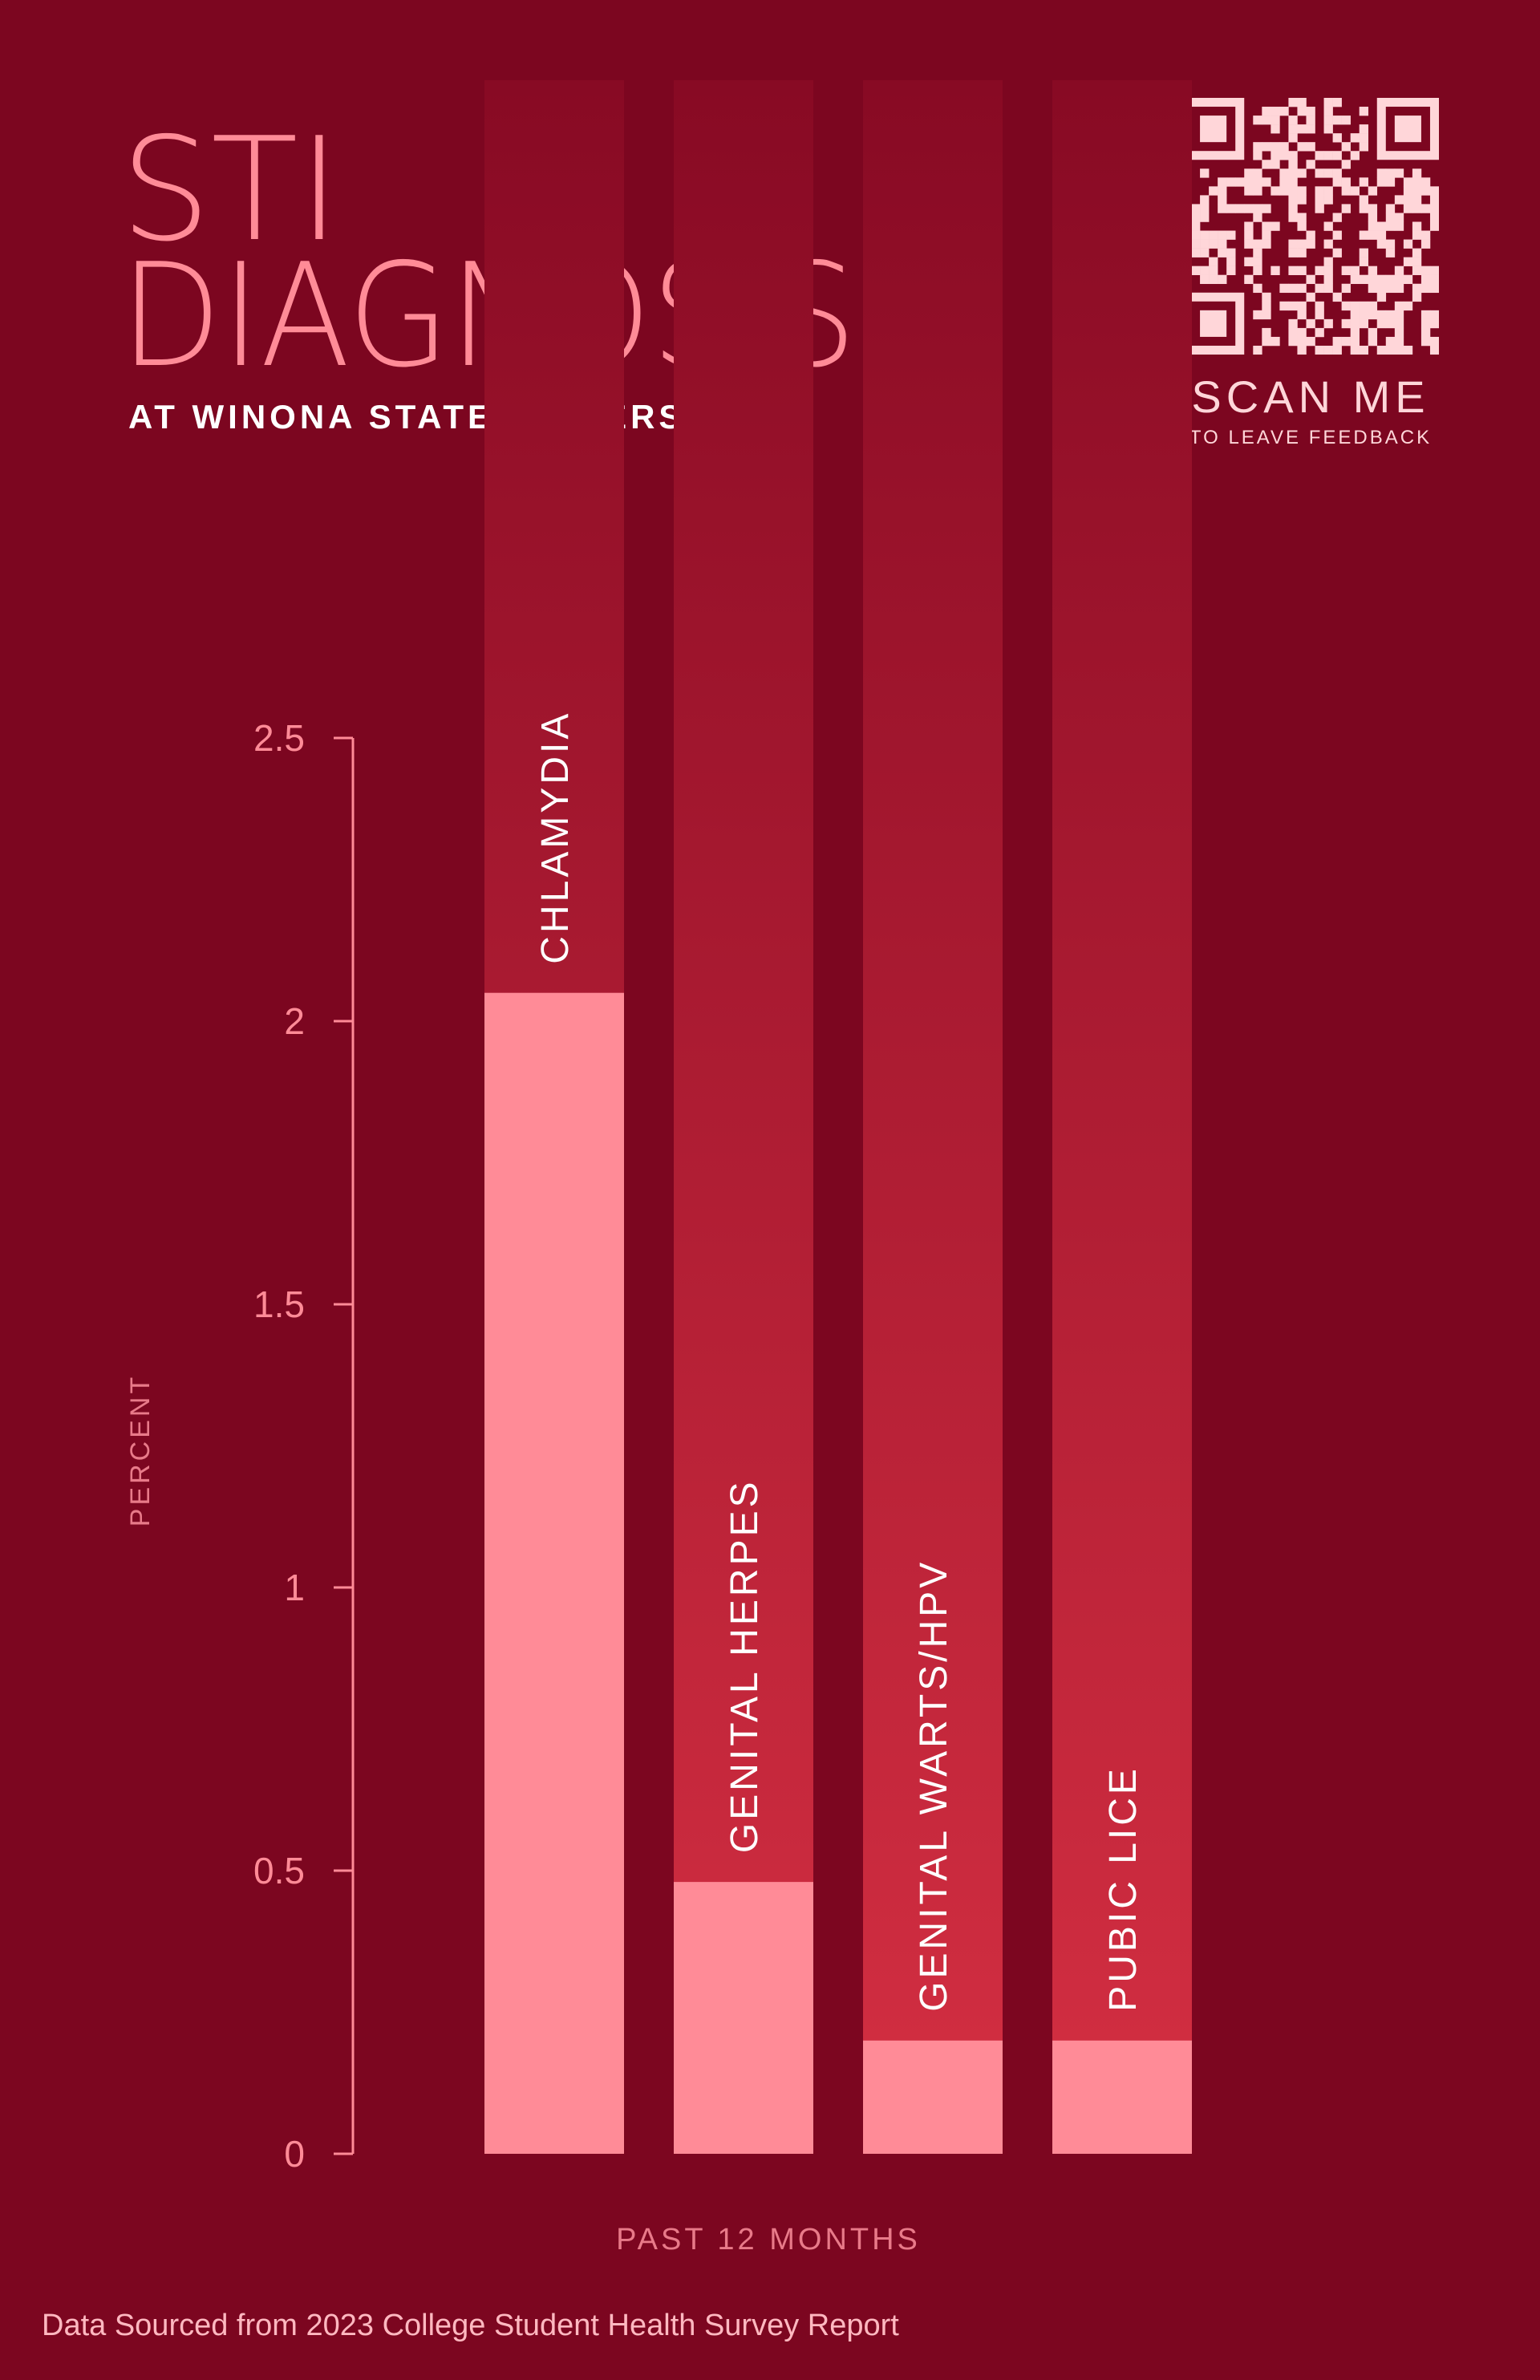 This screenshot has width=1540, height=2380. I want to click on bar-label-2: GENITAL HERPES, so click(744, 1665).